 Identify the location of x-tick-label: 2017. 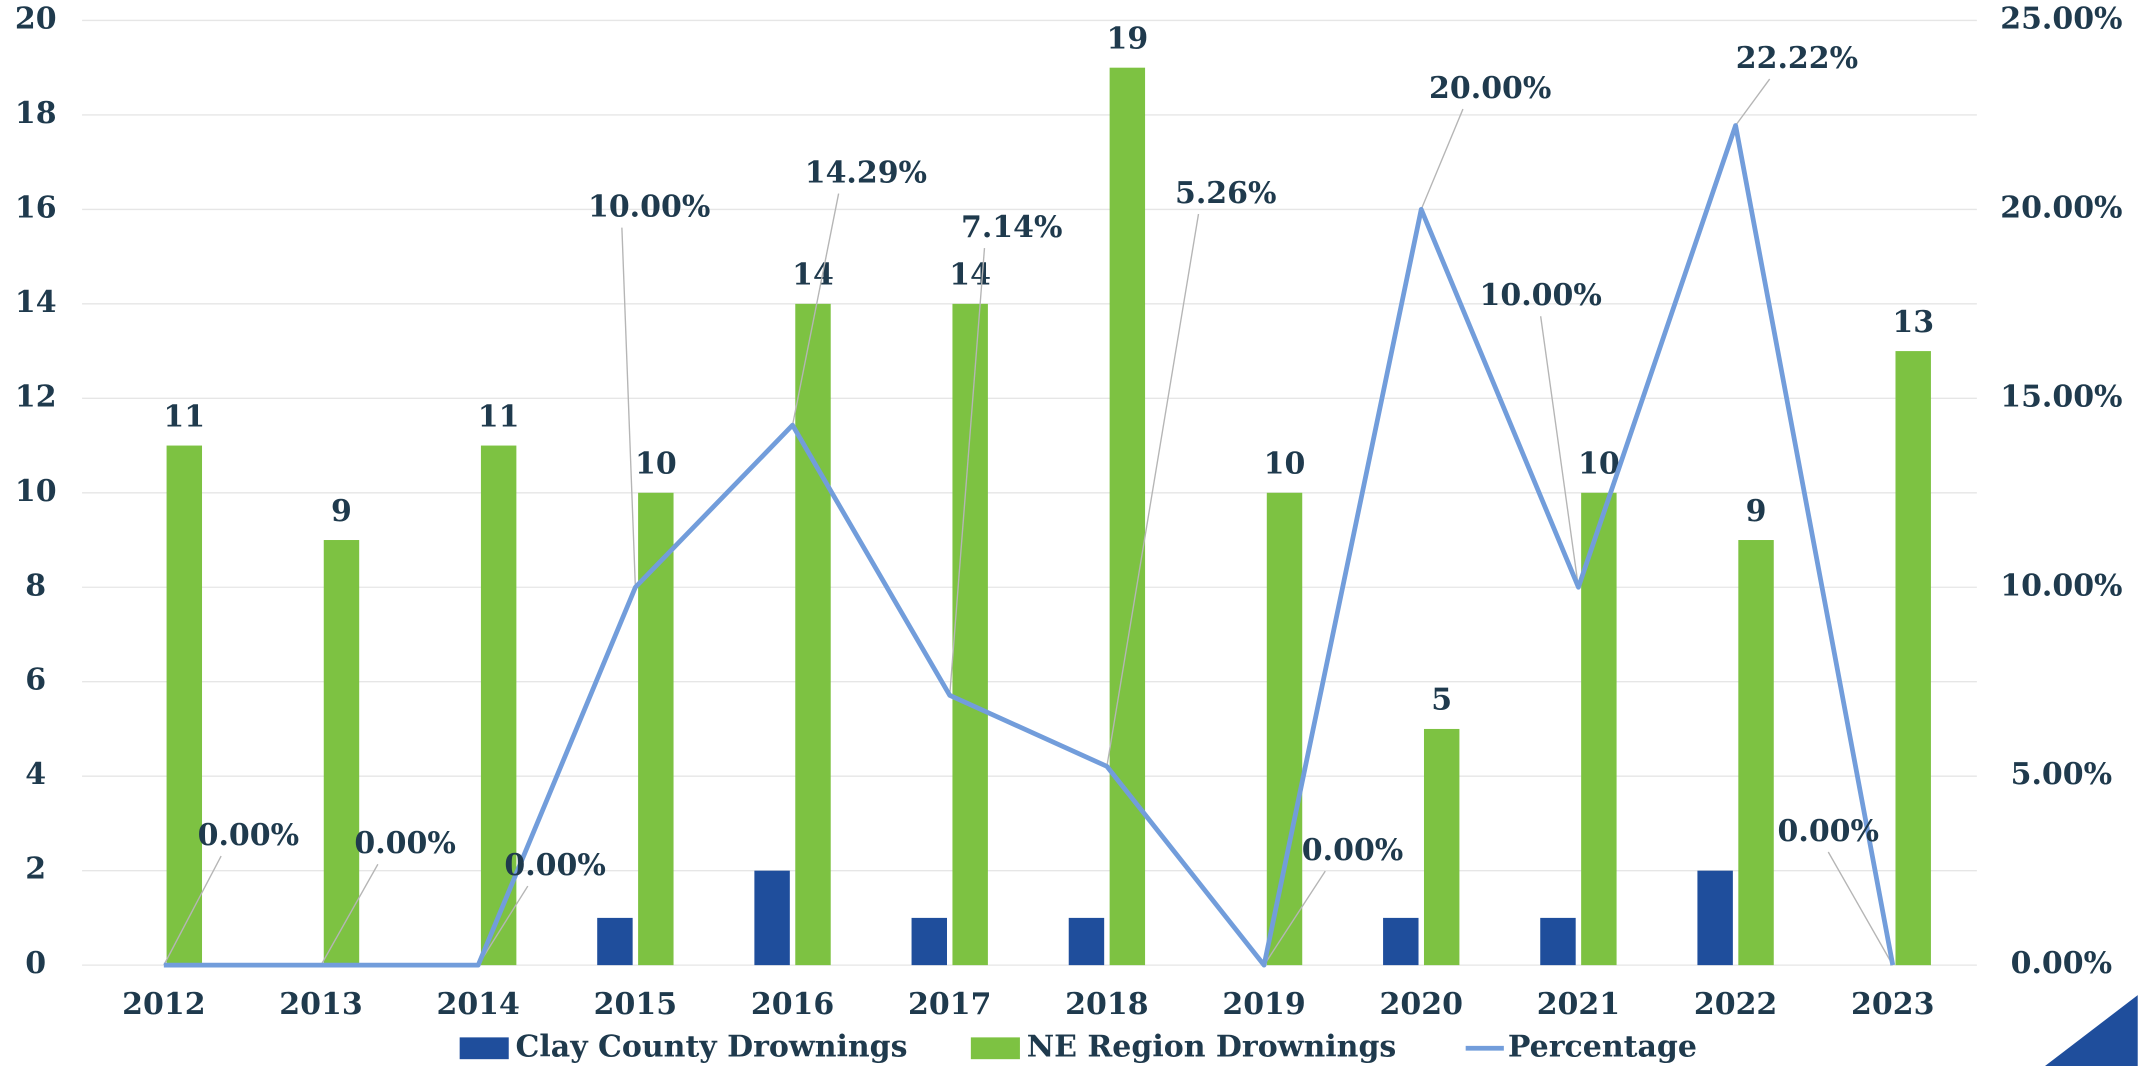
(949, 1004).